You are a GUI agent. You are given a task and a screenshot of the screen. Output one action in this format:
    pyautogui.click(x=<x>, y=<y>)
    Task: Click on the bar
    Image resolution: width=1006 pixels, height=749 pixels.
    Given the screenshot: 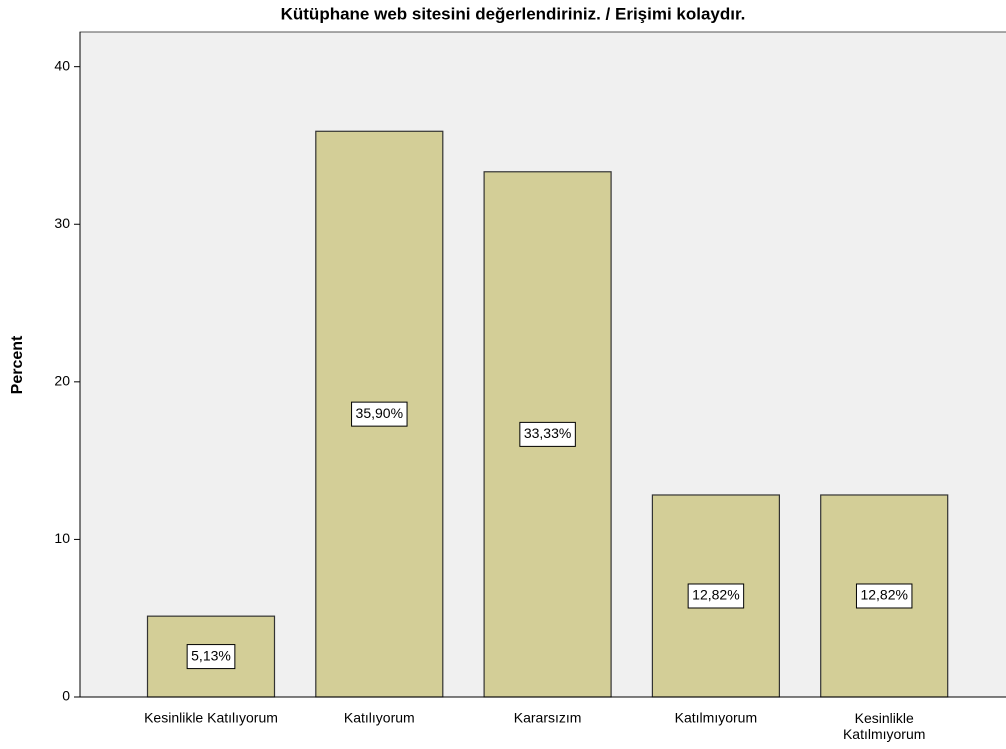 What is the action you would take?
    pyautogui.click(x=211, y=656)
    